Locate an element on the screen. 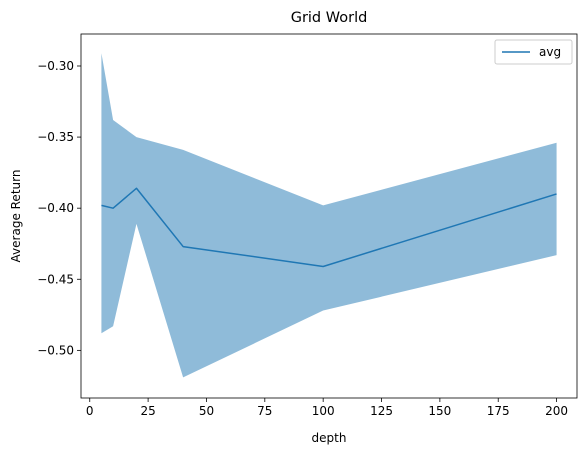 The width and height of the screenshot is (587, 455). y-axis-label: Average Return is located at coordinates (16, 216).